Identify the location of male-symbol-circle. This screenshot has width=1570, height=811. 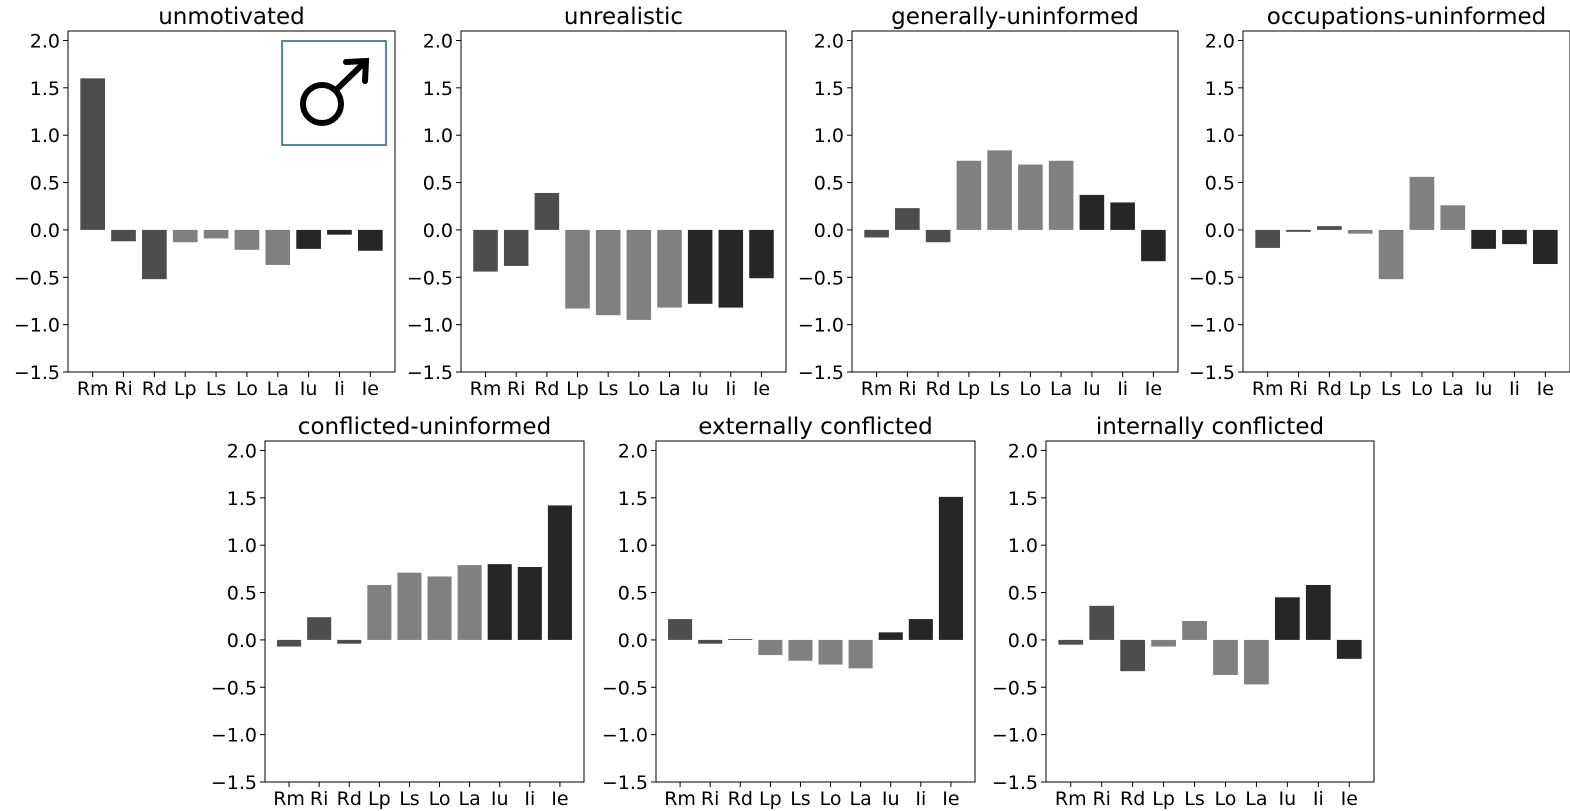
(322, 104).